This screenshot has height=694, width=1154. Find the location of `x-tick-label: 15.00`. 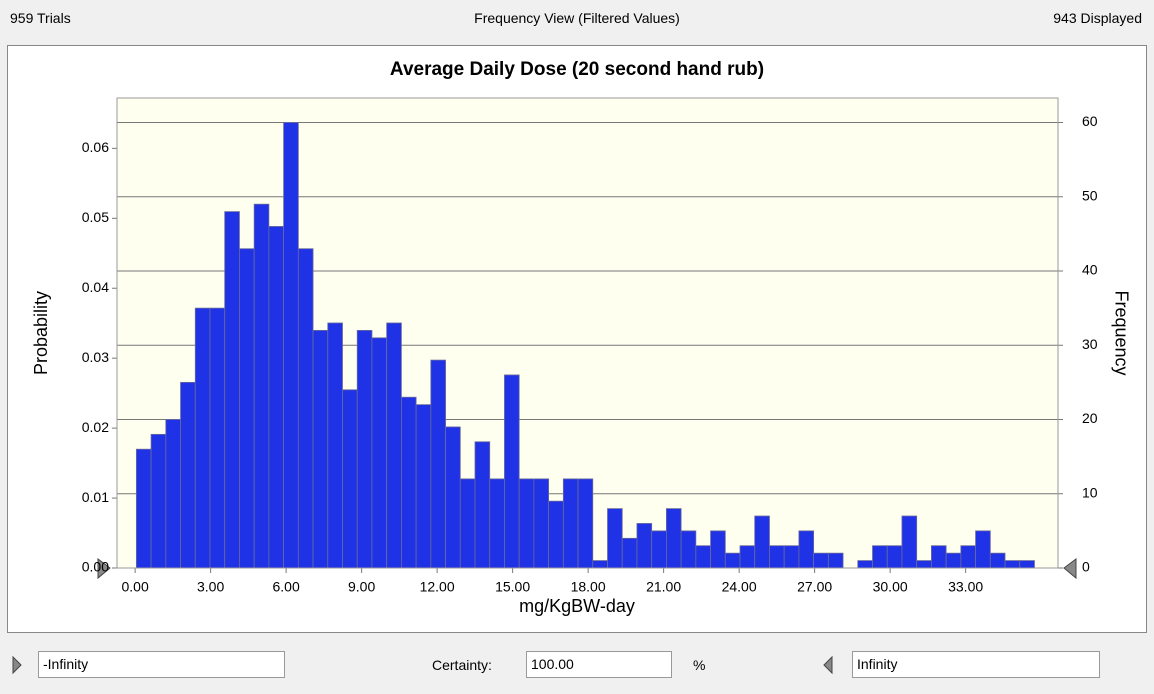

x-tick-label: 15.00 is located at coordinates (512, 587).